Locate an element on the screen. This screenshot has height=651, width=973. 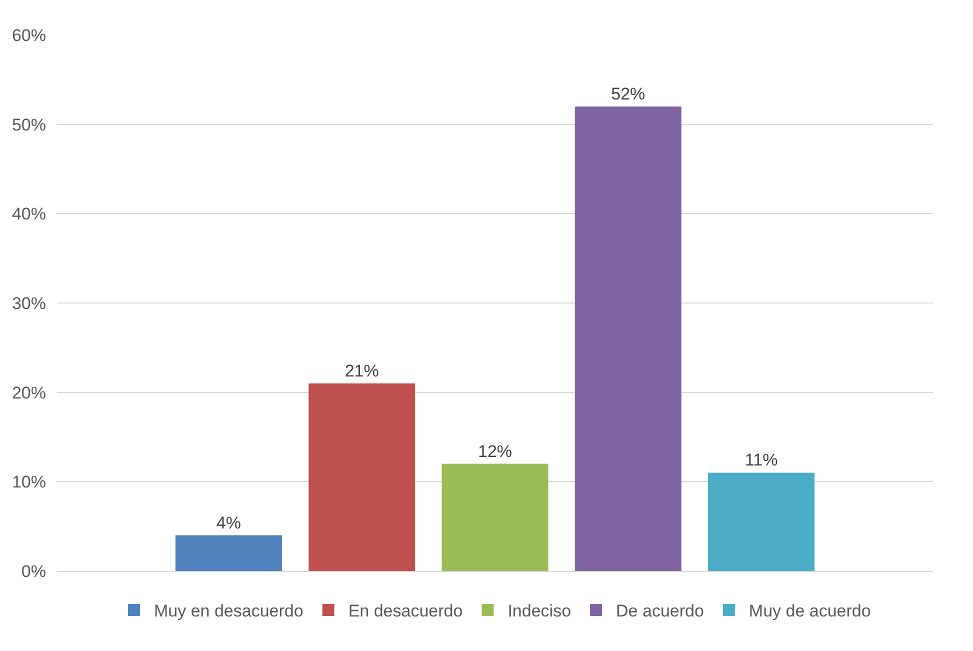
data-label: 12% is located at coordinates (495, 451).